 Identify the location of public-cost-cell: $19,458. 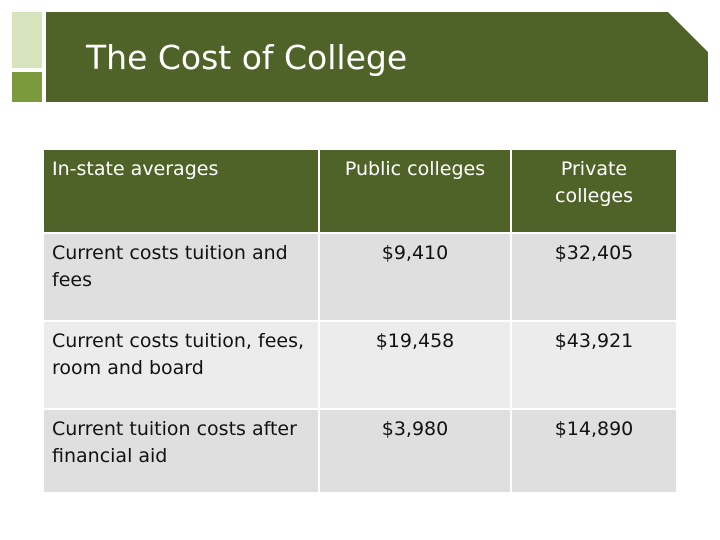
(415, 365).